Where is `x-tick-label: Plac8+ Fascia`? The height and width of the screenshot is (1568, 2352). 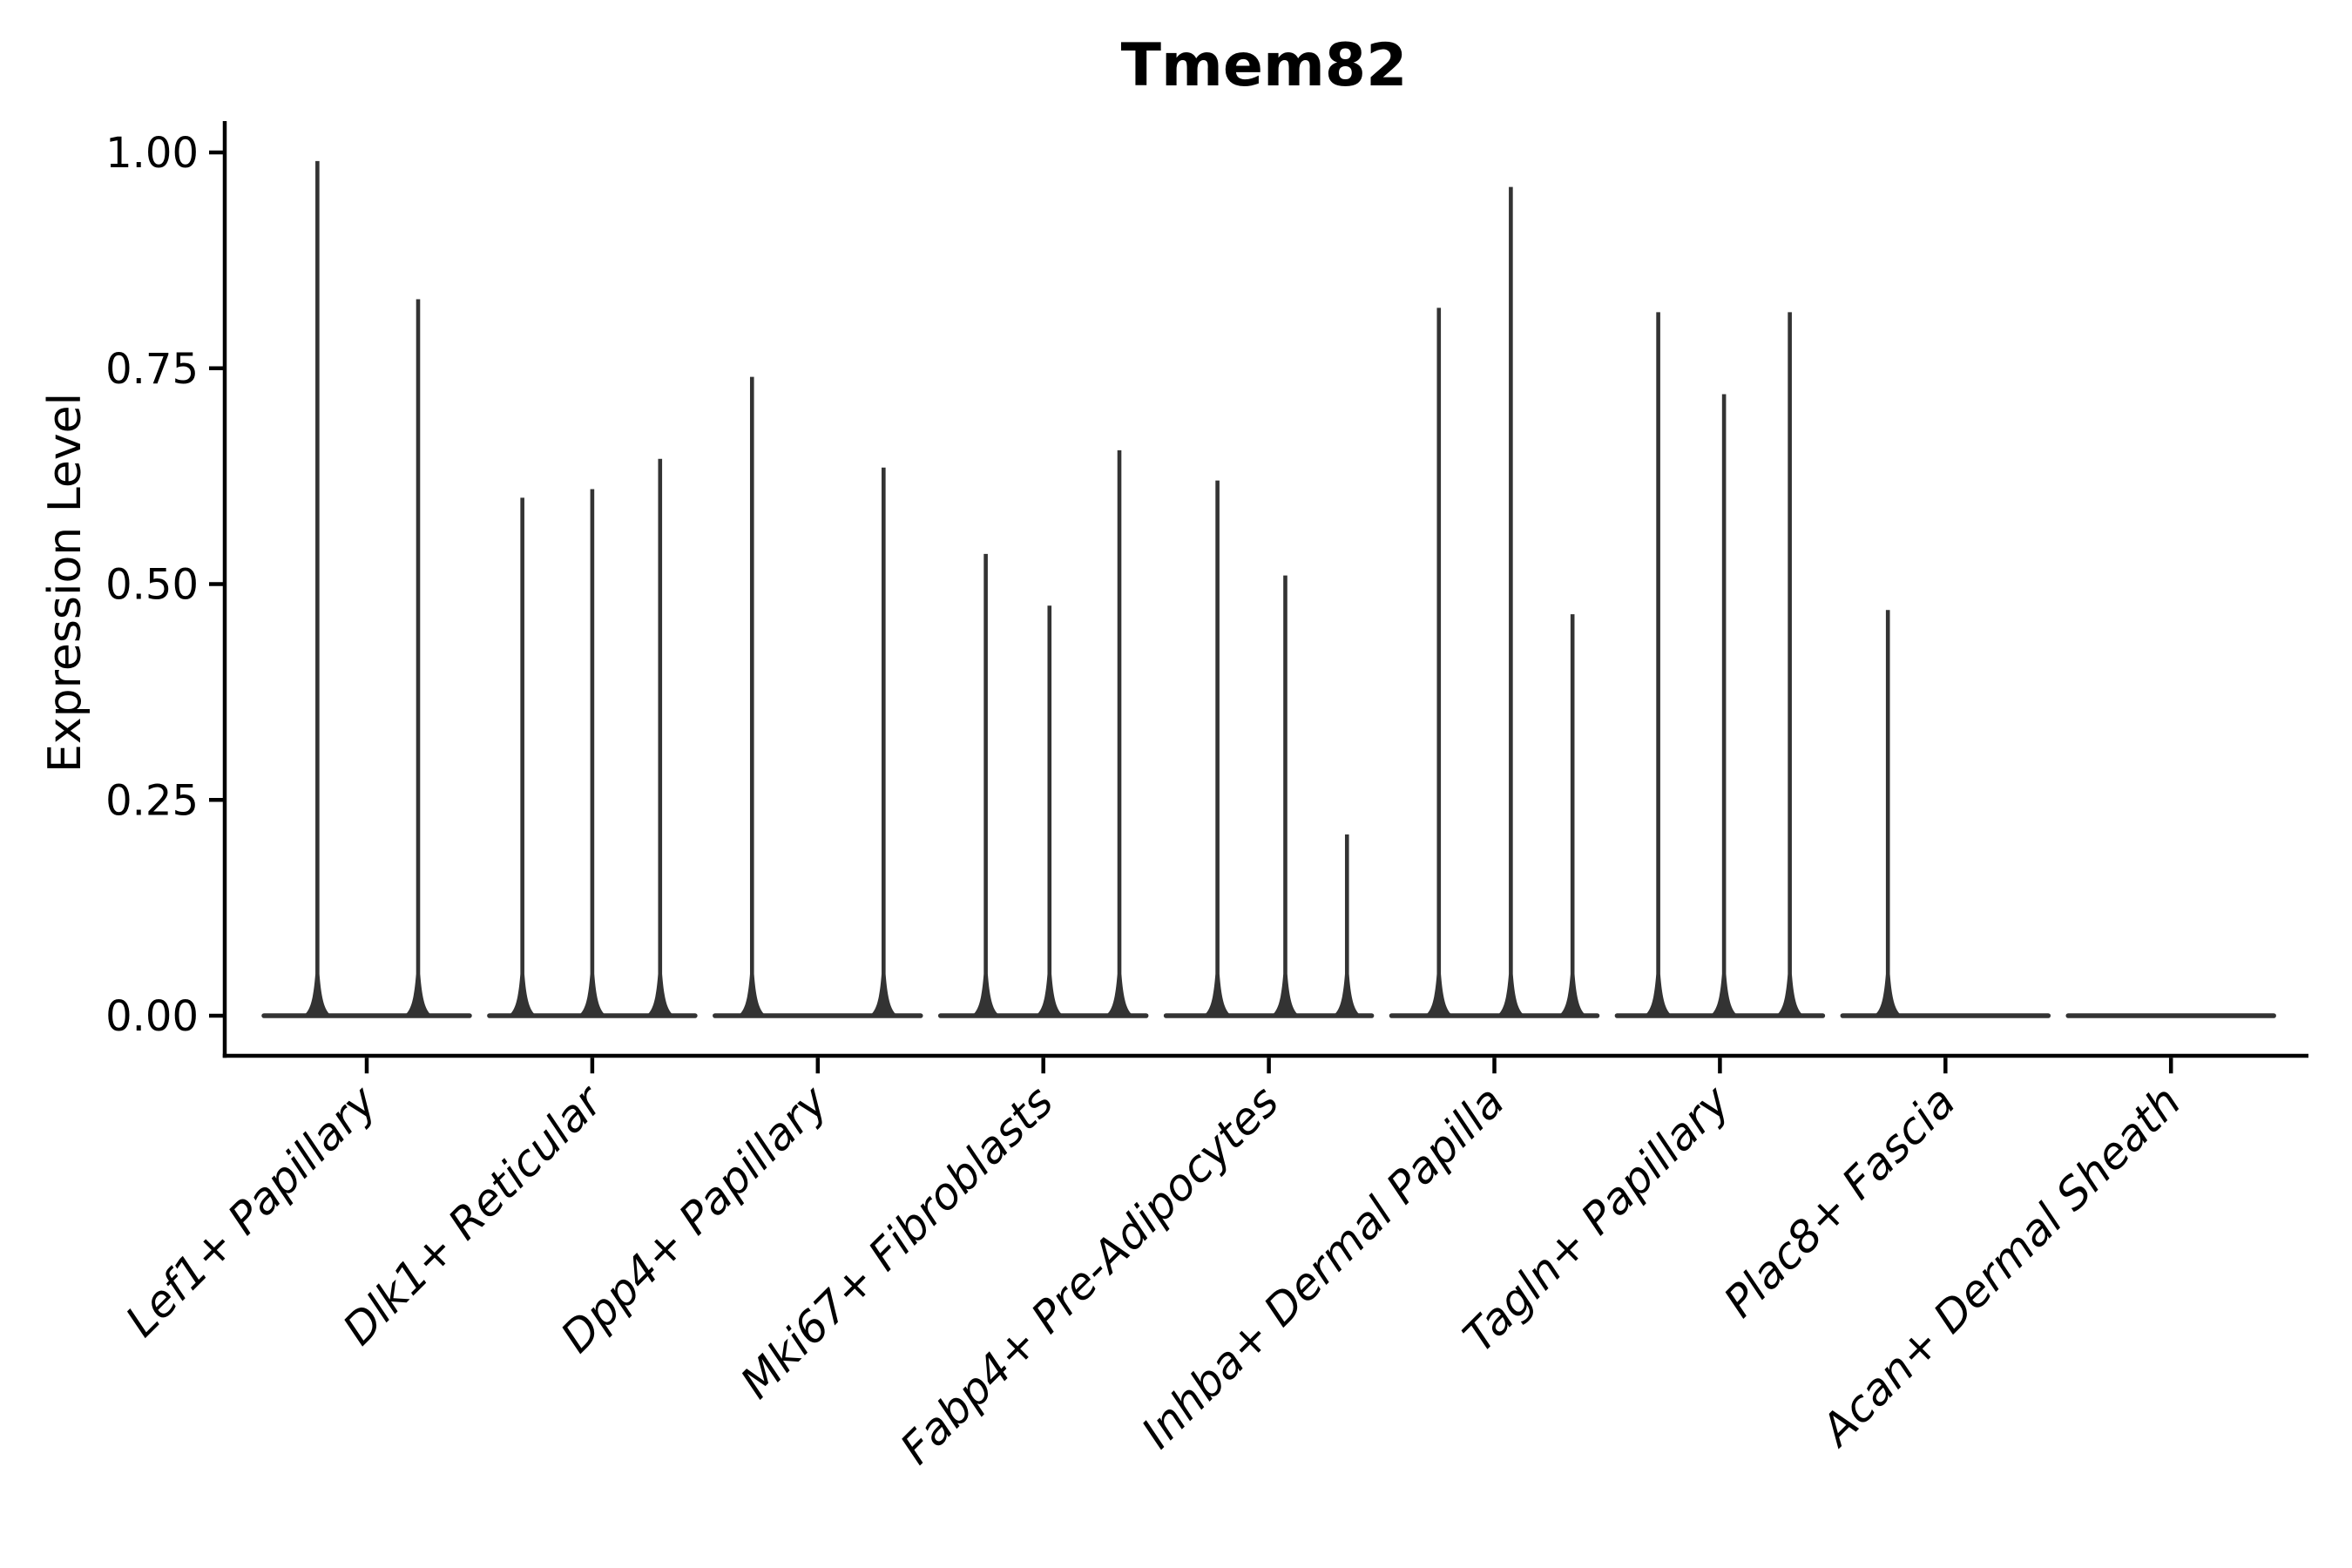 x-tick-label: Plac8+ Fascia is located at coordinates (1839, 1201).